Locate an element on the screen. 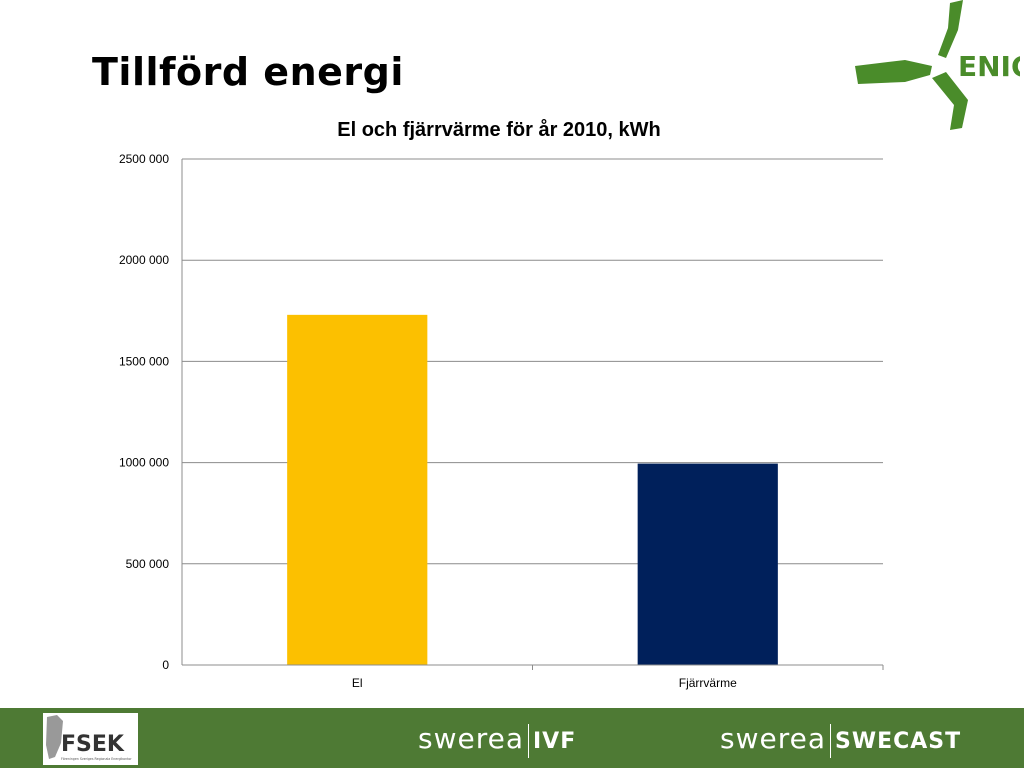  sweden-map-icon is located at coordinates (54, 737).